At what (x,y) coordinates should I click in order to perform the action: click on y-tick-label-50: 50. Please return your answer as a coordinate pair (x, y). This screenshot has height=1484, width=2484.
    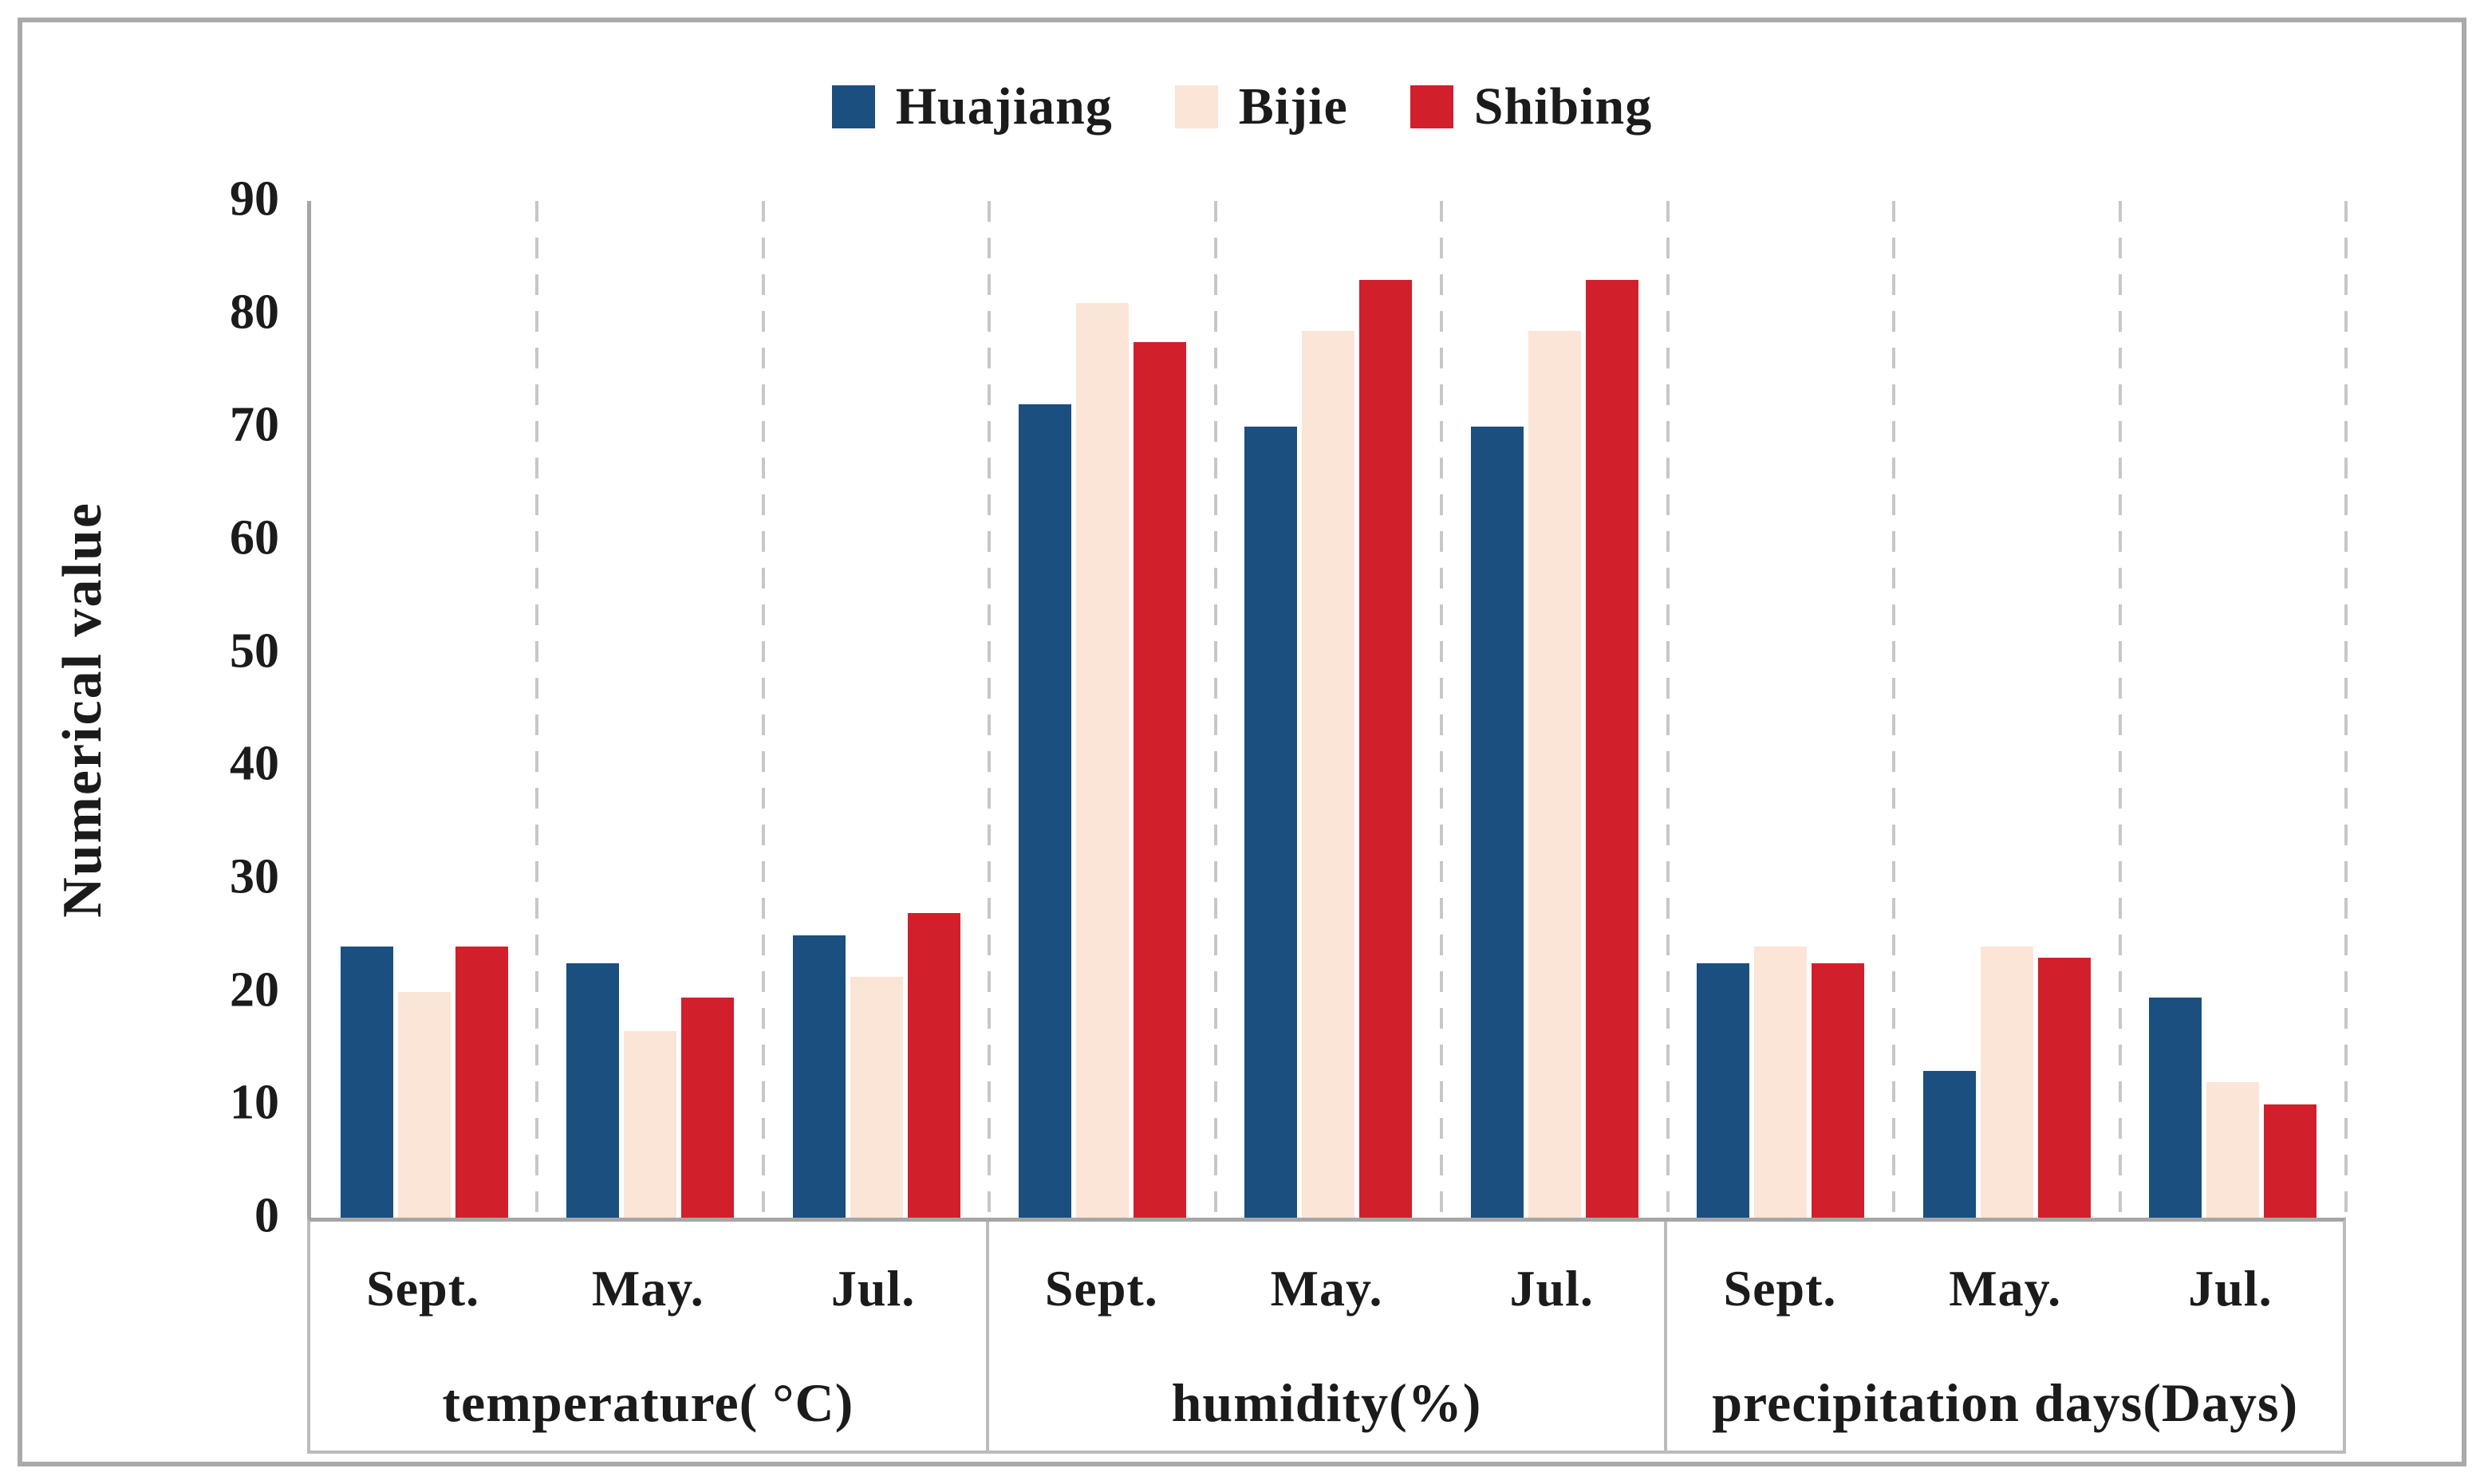
    Looking at the image, I should click on (255, 651).